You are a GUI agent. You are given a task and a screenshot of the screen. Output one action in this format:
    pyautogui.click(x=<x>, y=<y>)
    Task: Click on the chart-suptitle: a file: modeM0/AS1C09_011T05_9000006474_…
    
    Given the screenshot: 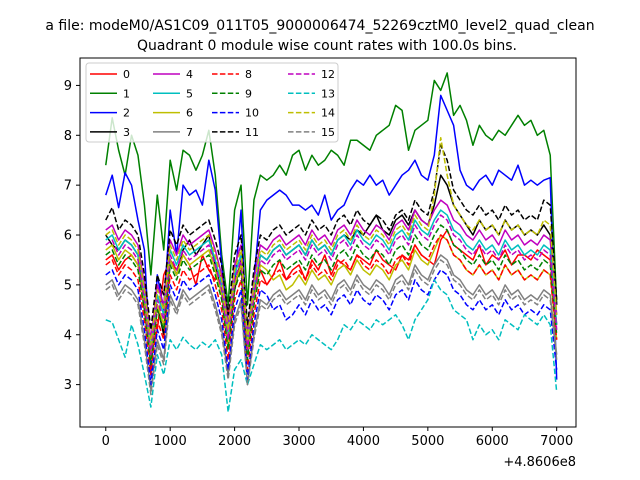 What is the action you would take?
    pyautogui.click(x=319, y=26)
    